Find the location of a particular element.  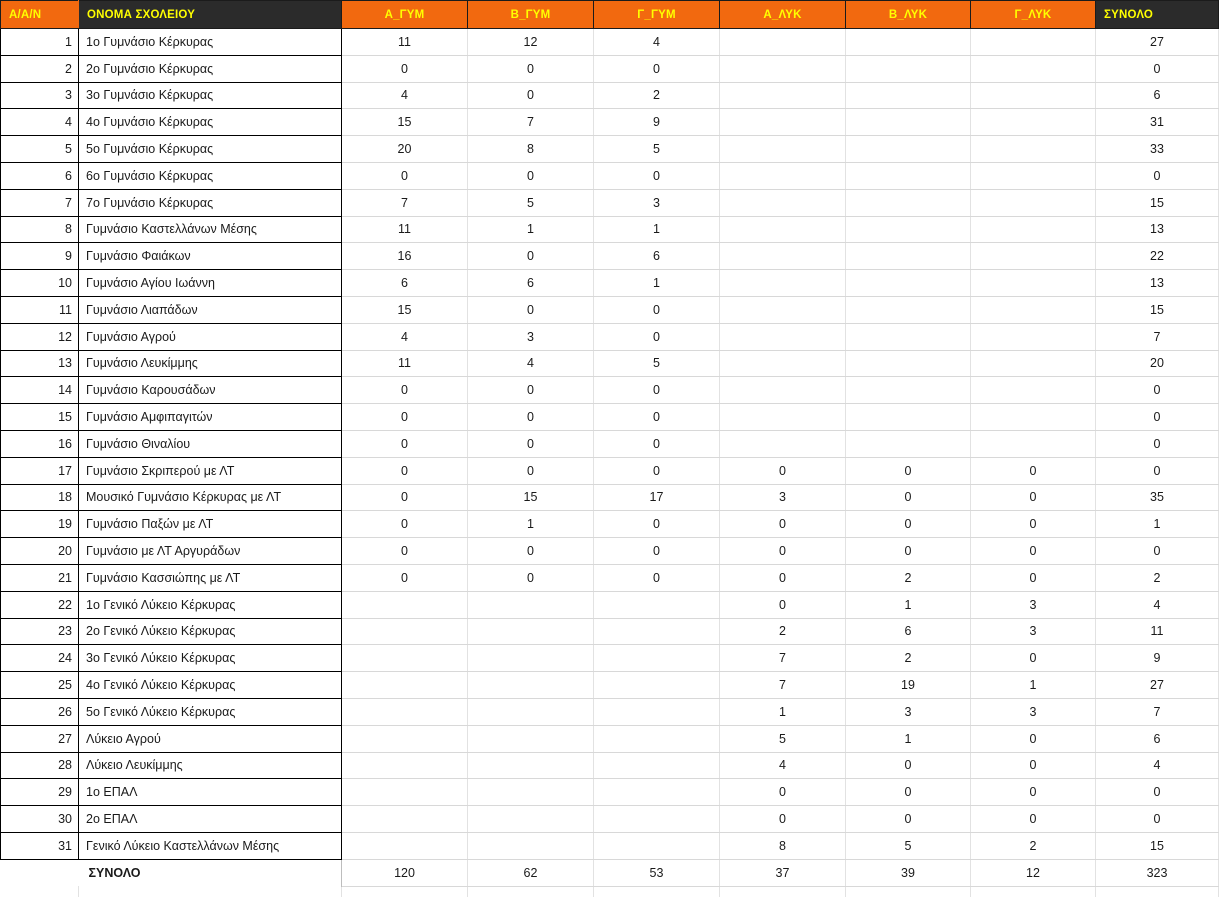

cell-b_lyk: 2 is located at coordinates (908, 658).